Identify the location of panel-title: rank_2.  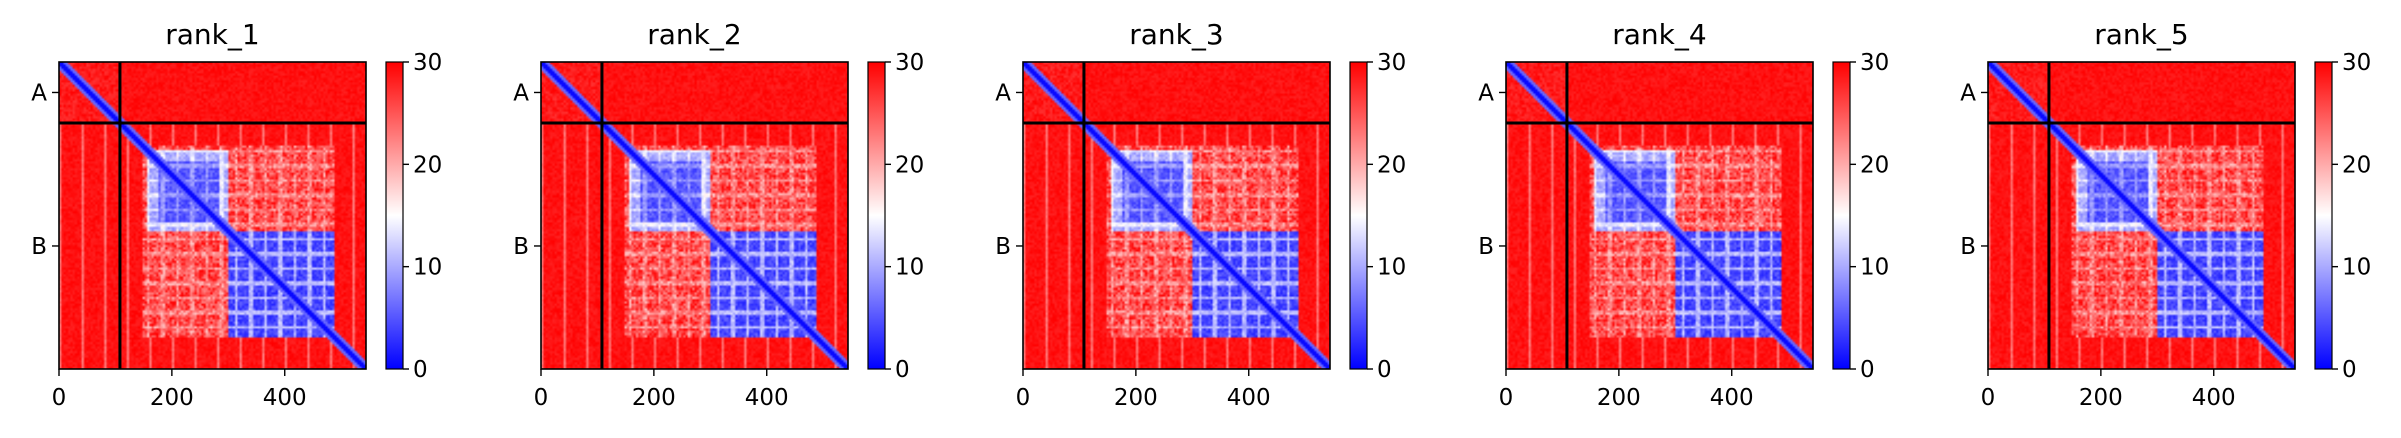
(694, 34).